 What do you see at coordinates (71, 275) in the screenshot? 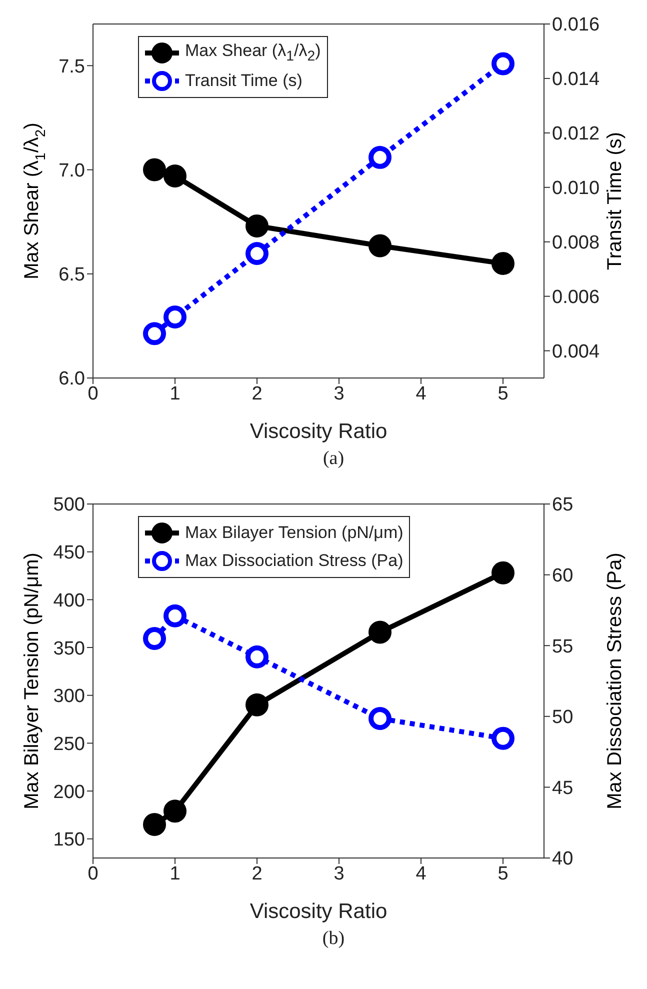
I see `y-tick-label: 6.5` at bounding box center [71, 275].